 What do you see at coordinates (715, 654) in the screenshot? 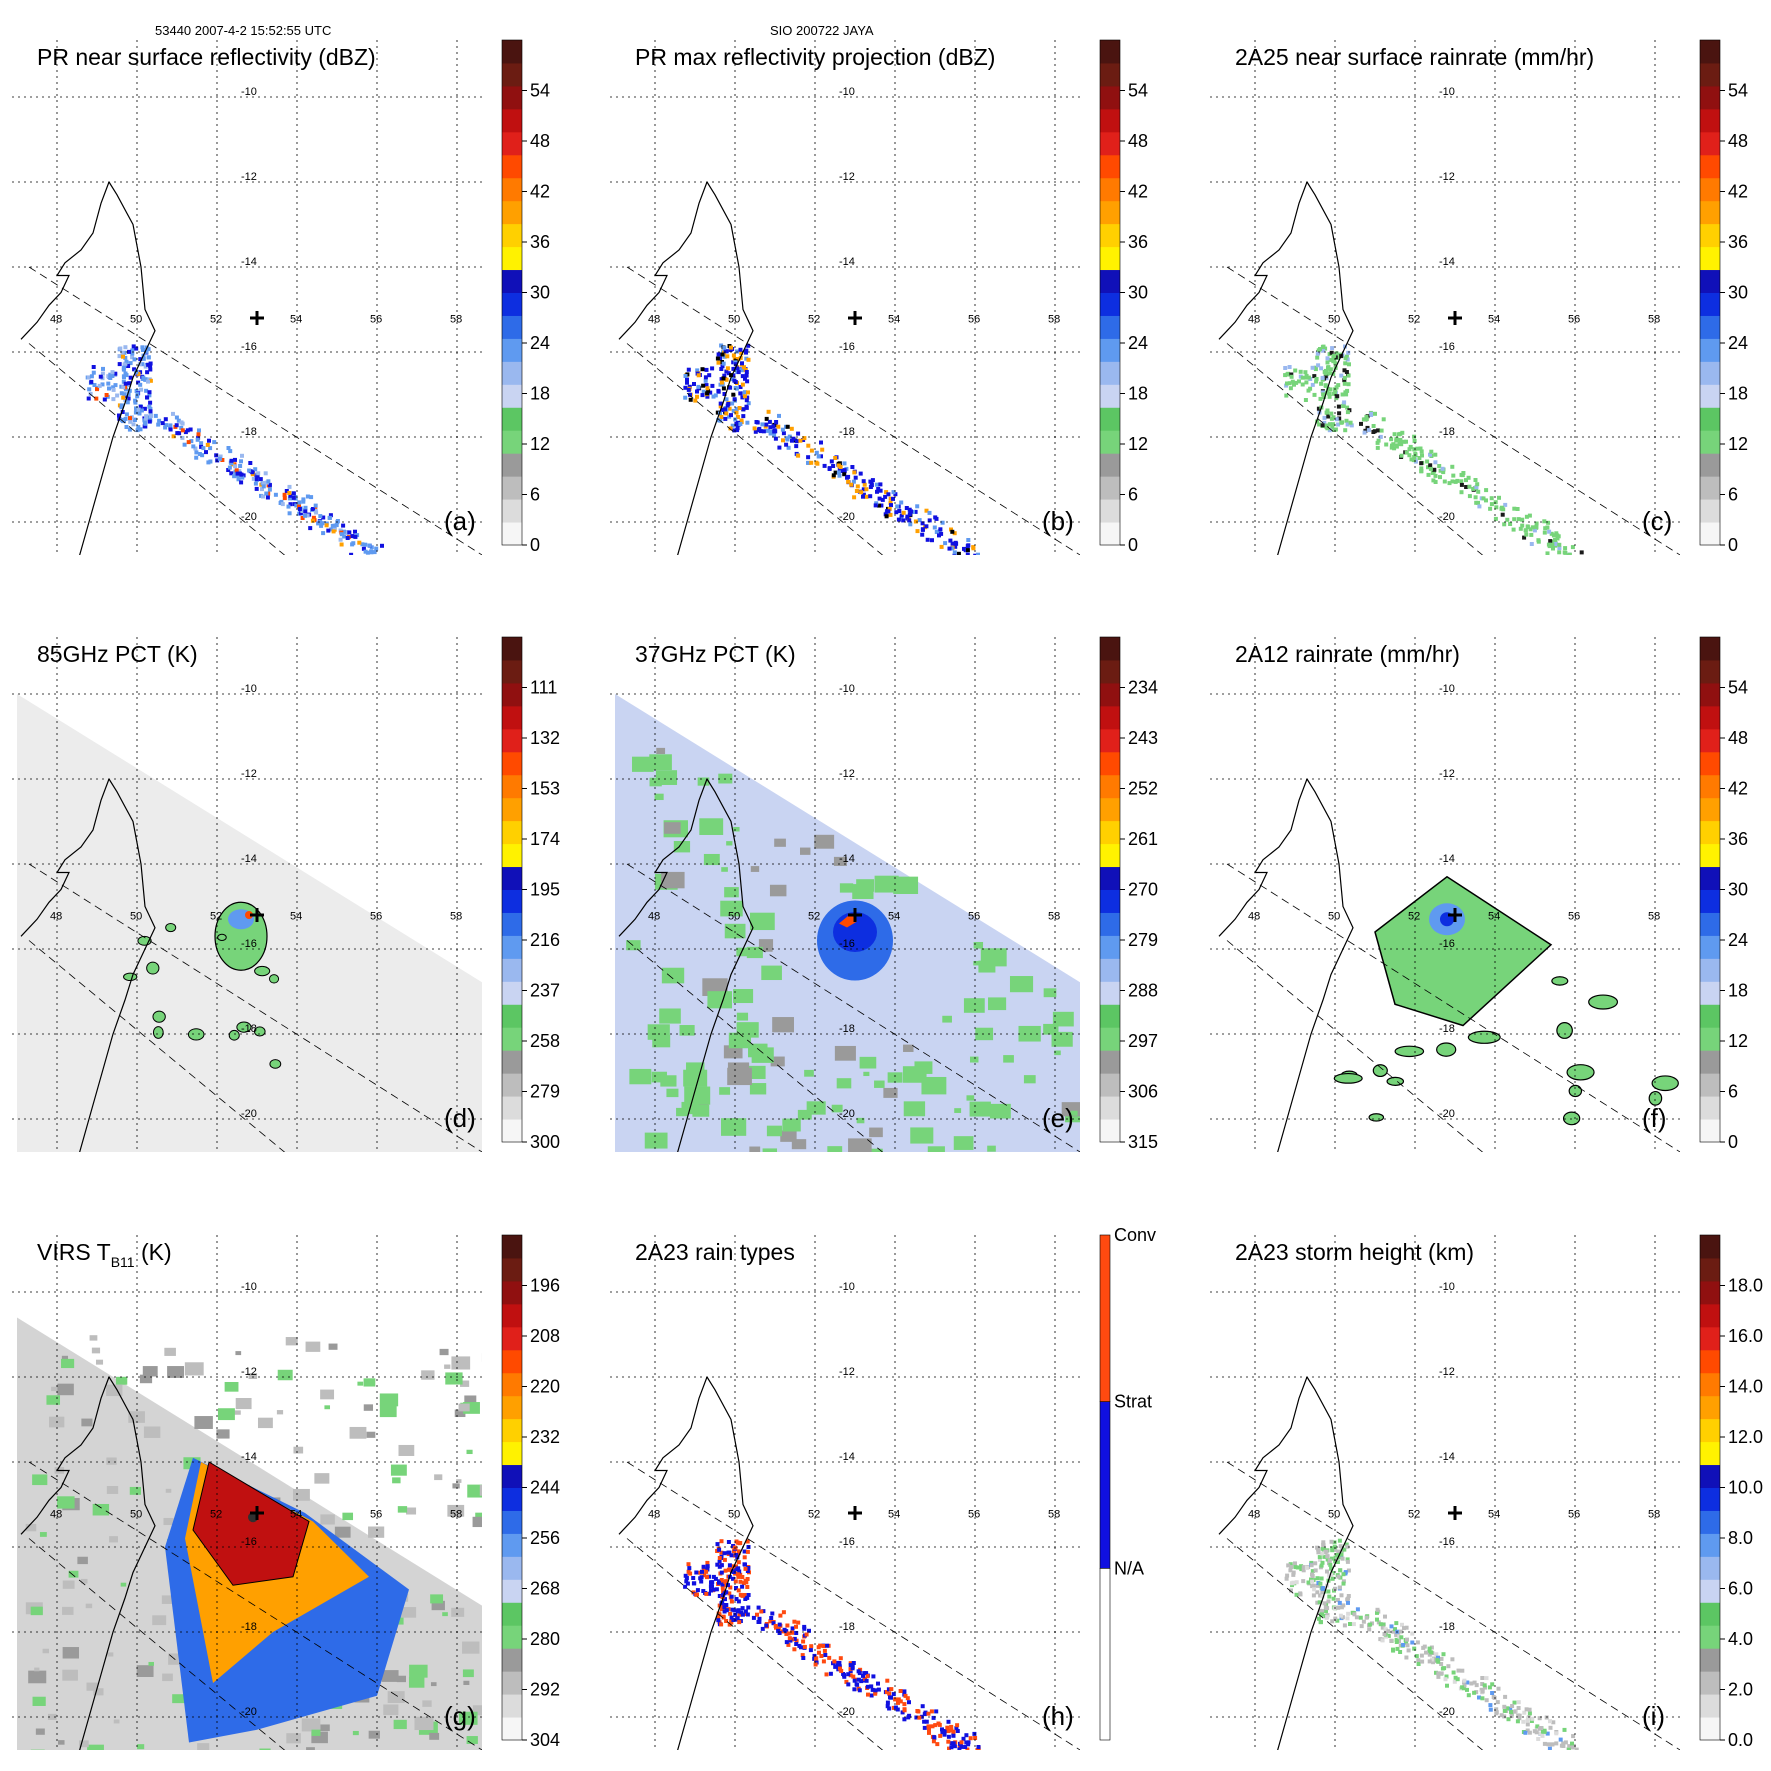
I see `panel-title: 37GHz PCT (K)` at bounding box center [715, 654].